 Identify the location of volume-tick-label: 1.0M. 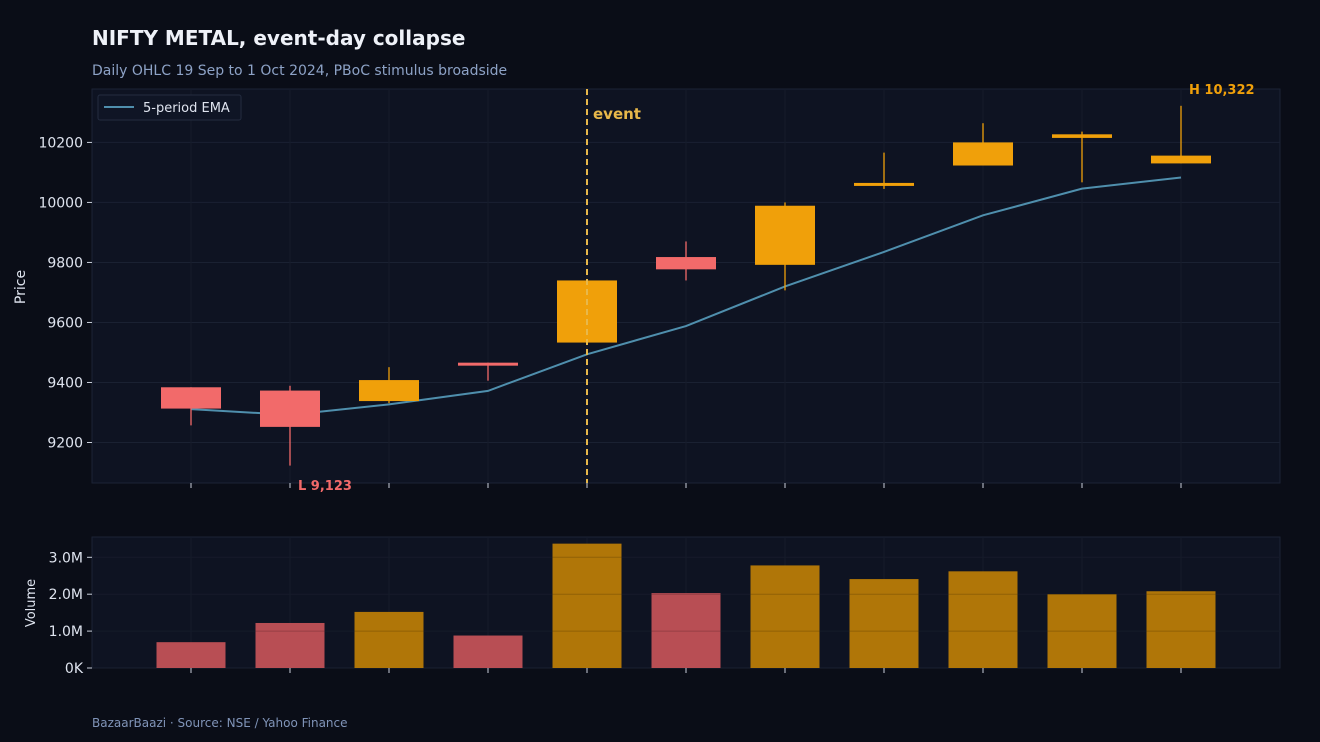
(66, 632).